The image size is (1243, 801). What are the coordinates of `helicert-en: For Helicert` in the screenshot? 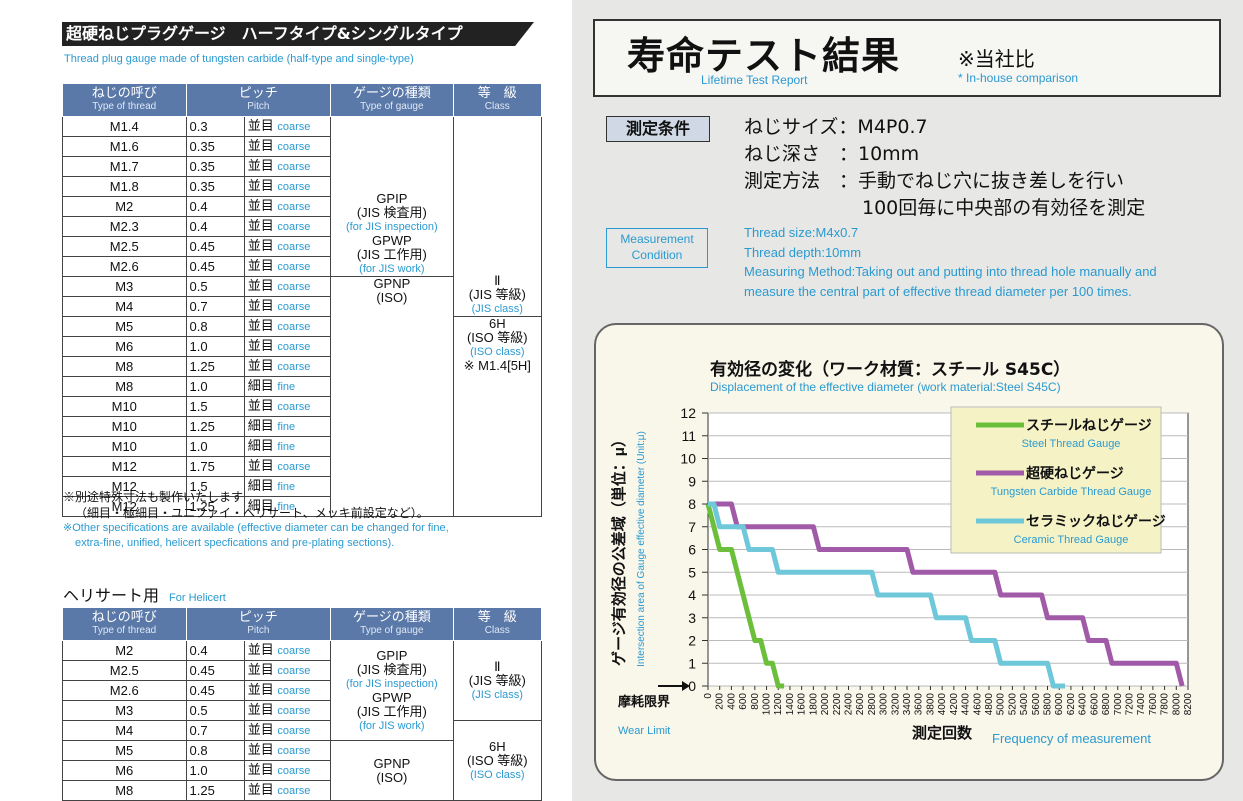 It's located at (197, 598).